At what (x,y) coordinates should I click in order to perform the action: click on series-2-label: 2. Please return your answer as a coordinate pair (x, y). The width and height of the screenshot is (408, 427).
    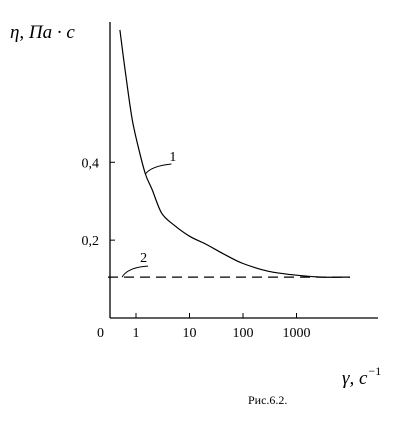
    Looking at the image, I should click on (143, 258).